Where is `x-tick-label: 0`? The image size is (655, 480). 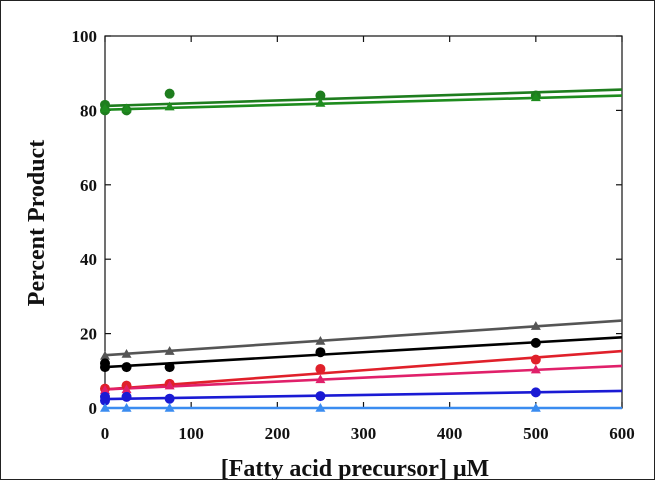 x-tick-label: 0 is located at coordinates (105, 433).